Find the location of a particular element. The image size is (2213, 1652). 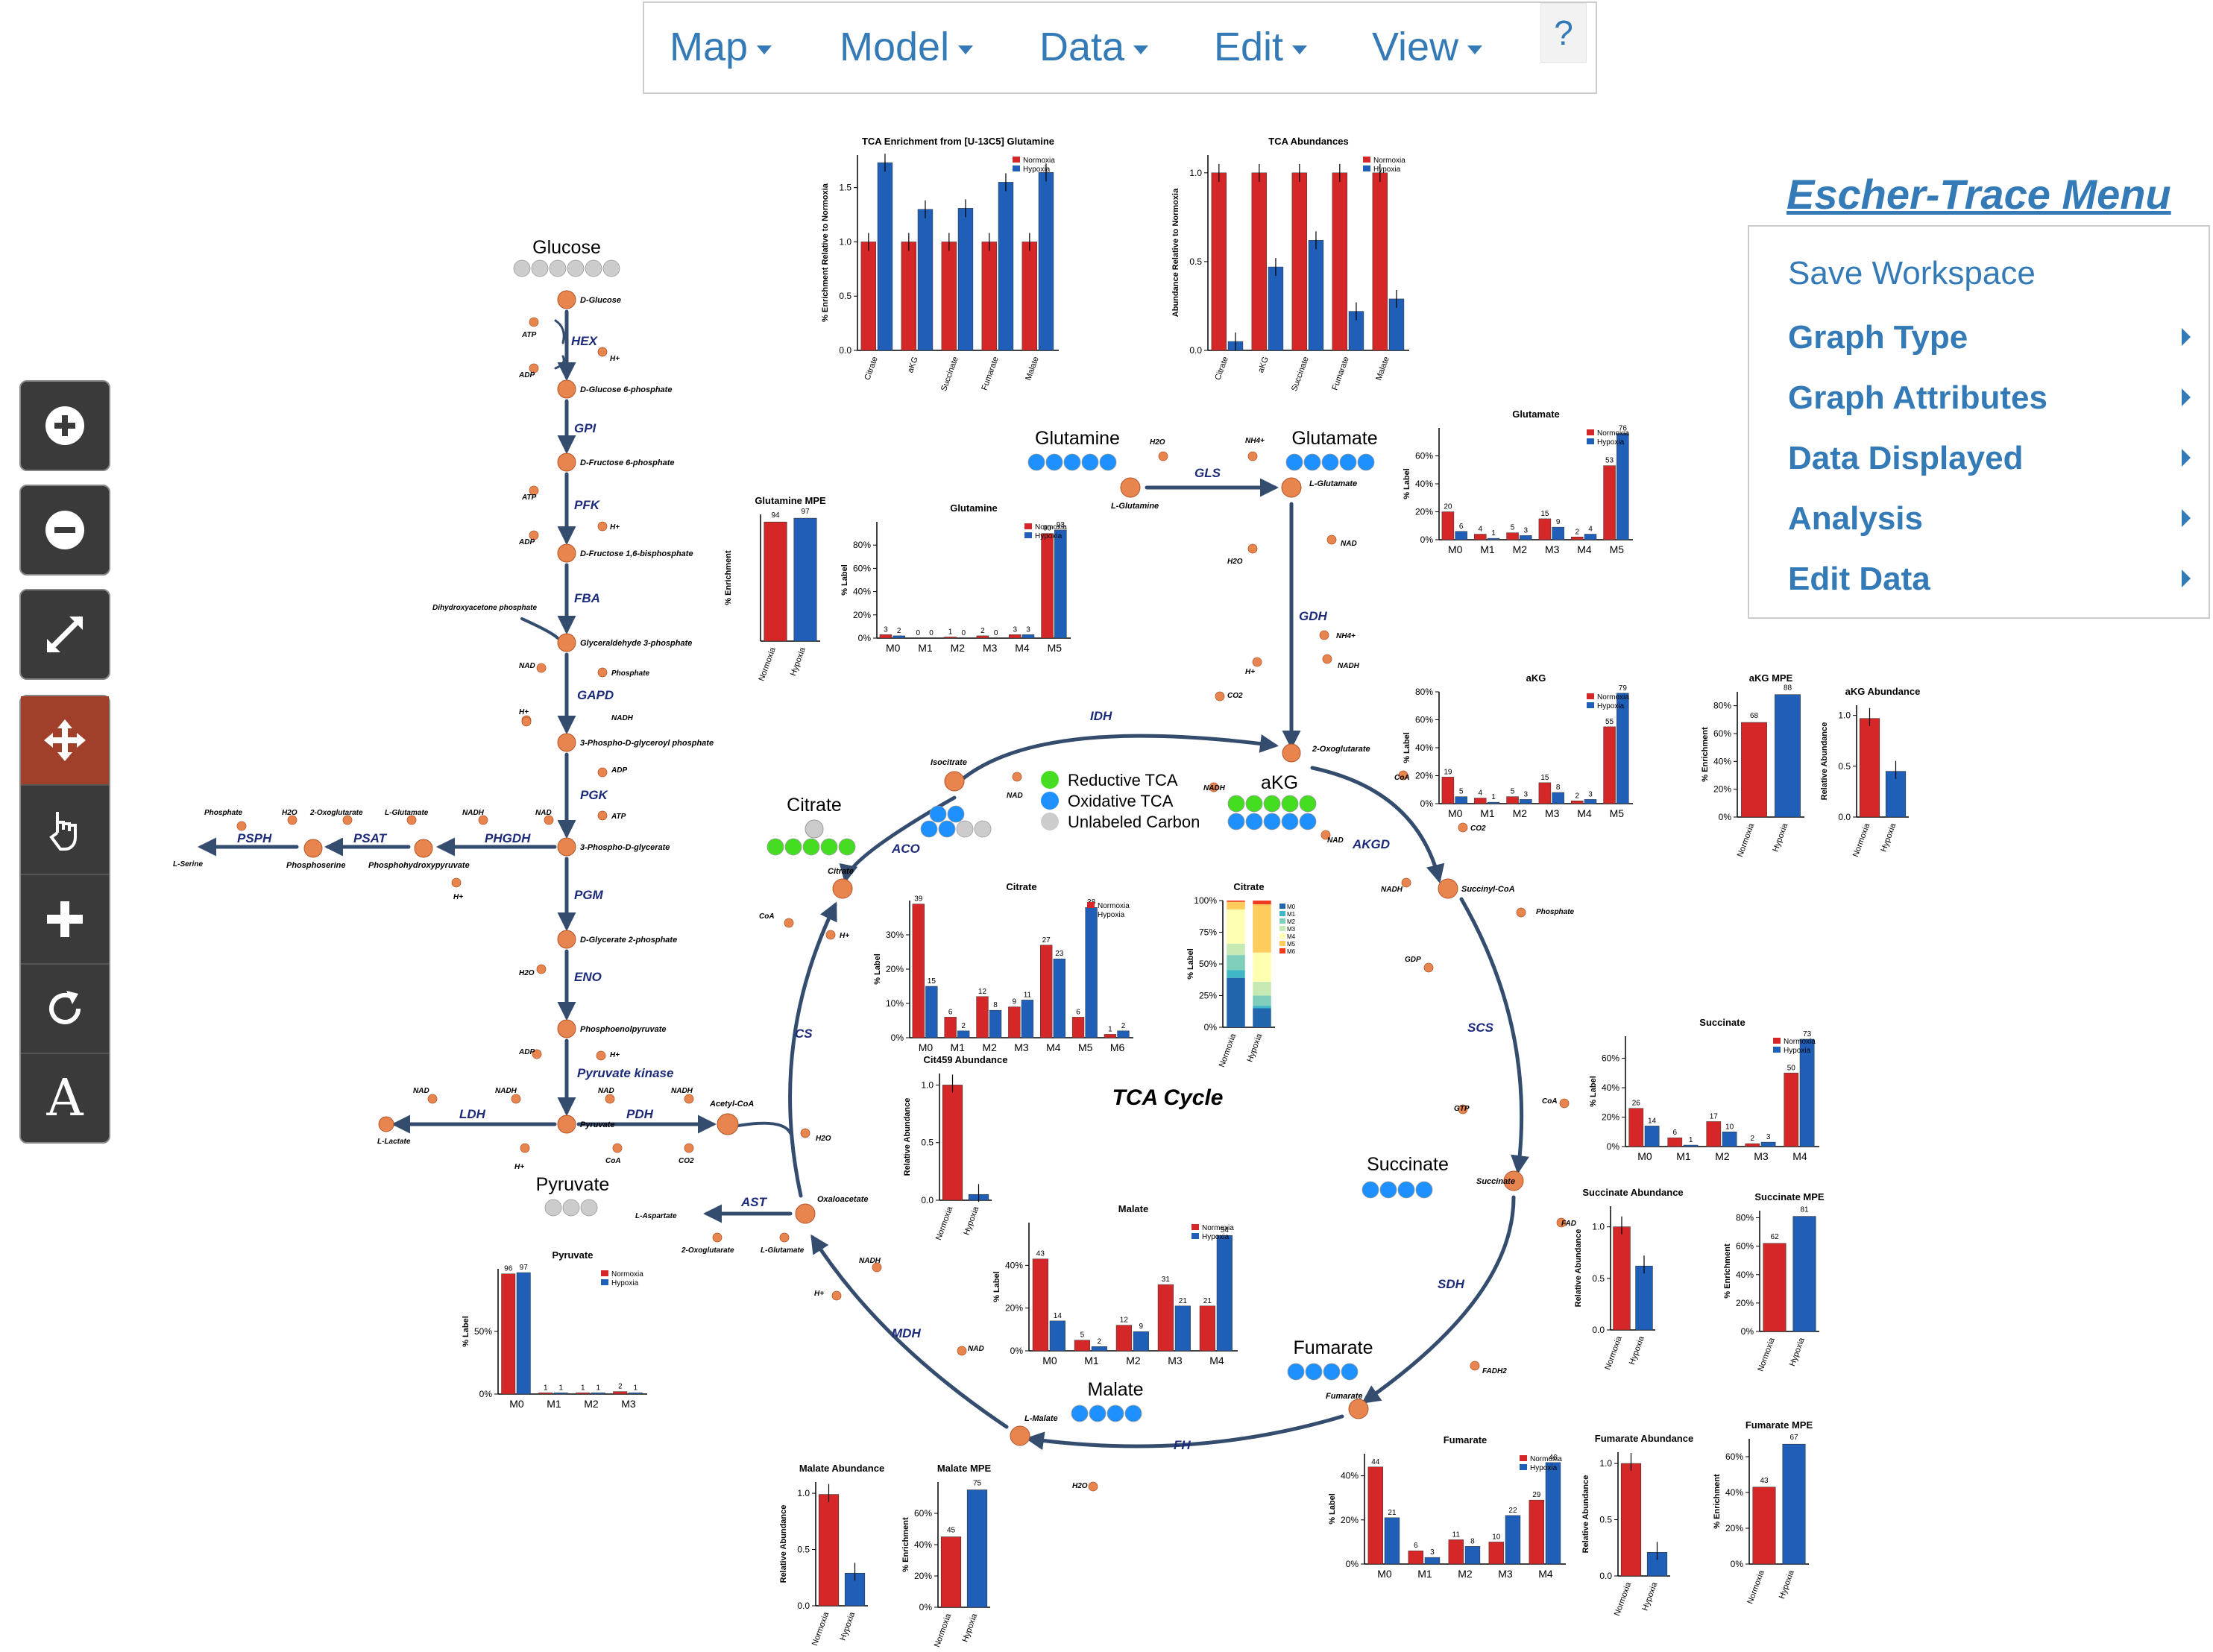

zoom-in-icon is located at coordinates (65, 426).